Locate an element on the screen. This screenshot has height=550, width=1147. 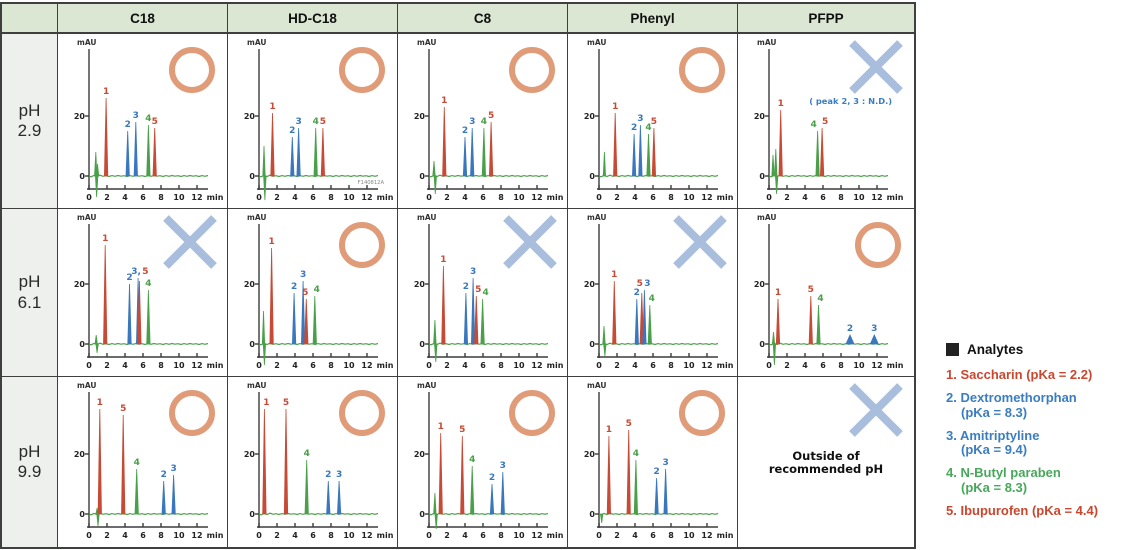
legend-item-5: 5. Ibupurofen (pKa = 4.4) is located at coordinates (1046, 511).